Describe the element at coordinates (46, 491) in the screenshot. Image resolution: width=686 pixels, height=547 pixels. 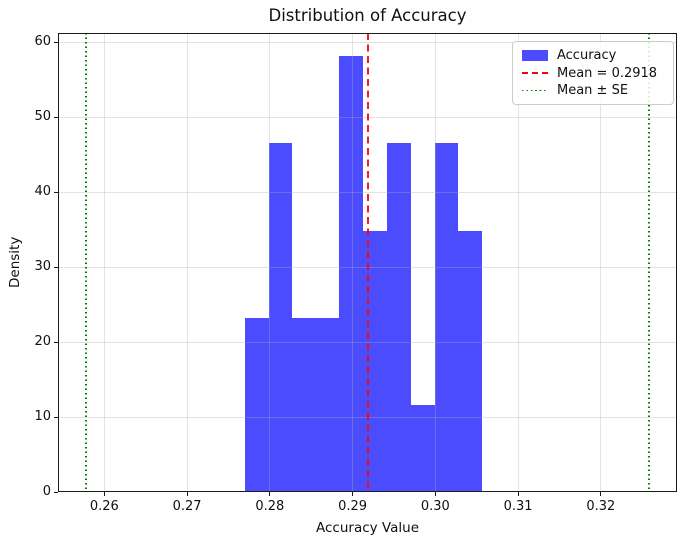
I see `y-tick-label: 0` at that location.